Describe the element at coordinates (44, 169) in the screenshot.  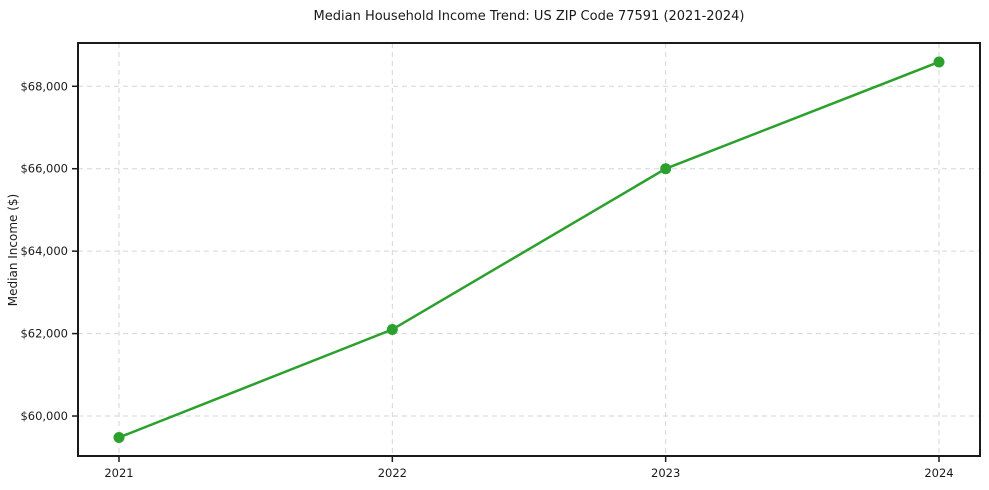
I see `y-tick-label: $66,000` at that location.